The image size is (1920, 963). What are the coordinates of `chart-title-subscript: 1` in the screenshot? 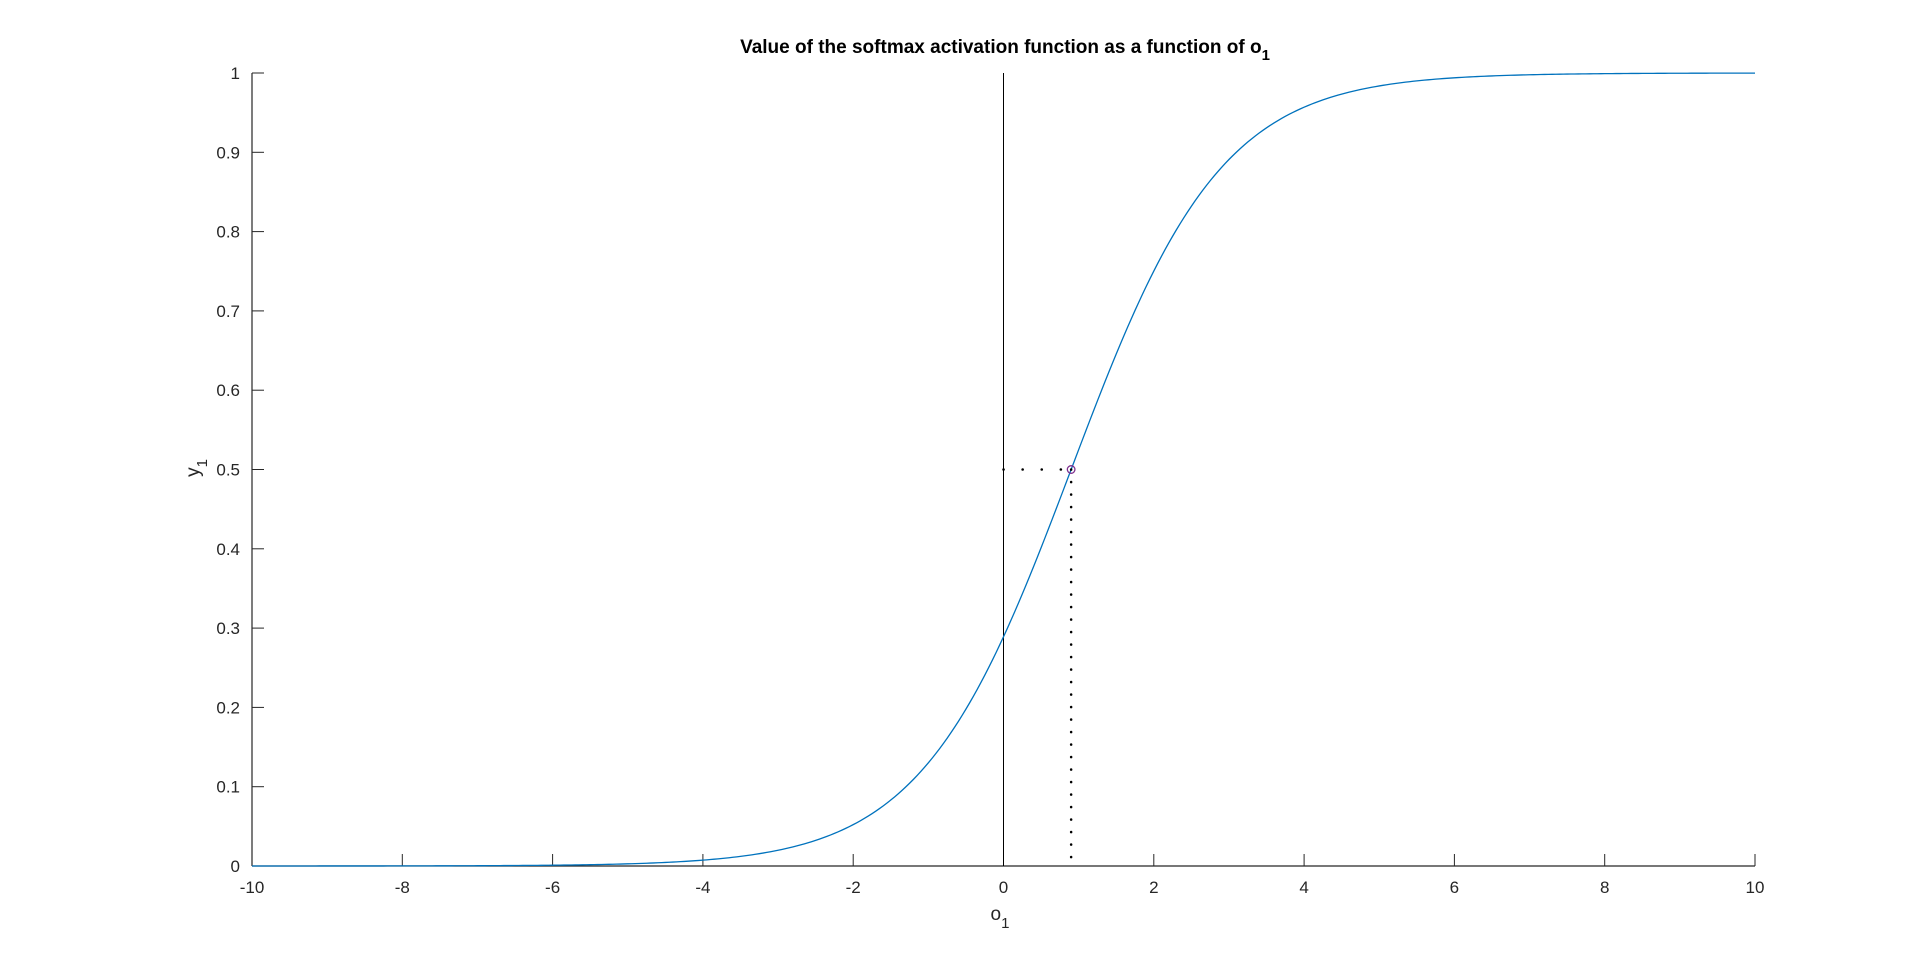 It's located at (1266, 55).